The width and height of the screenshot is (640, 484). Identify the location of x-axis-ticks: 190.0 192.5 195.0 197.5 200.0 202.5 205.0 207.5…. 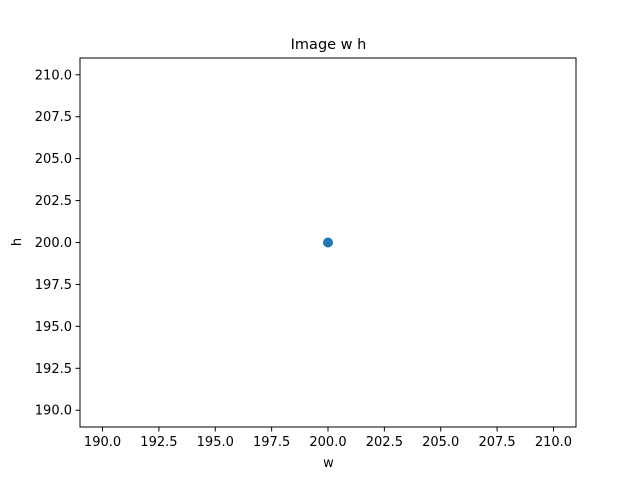
(328, 438).